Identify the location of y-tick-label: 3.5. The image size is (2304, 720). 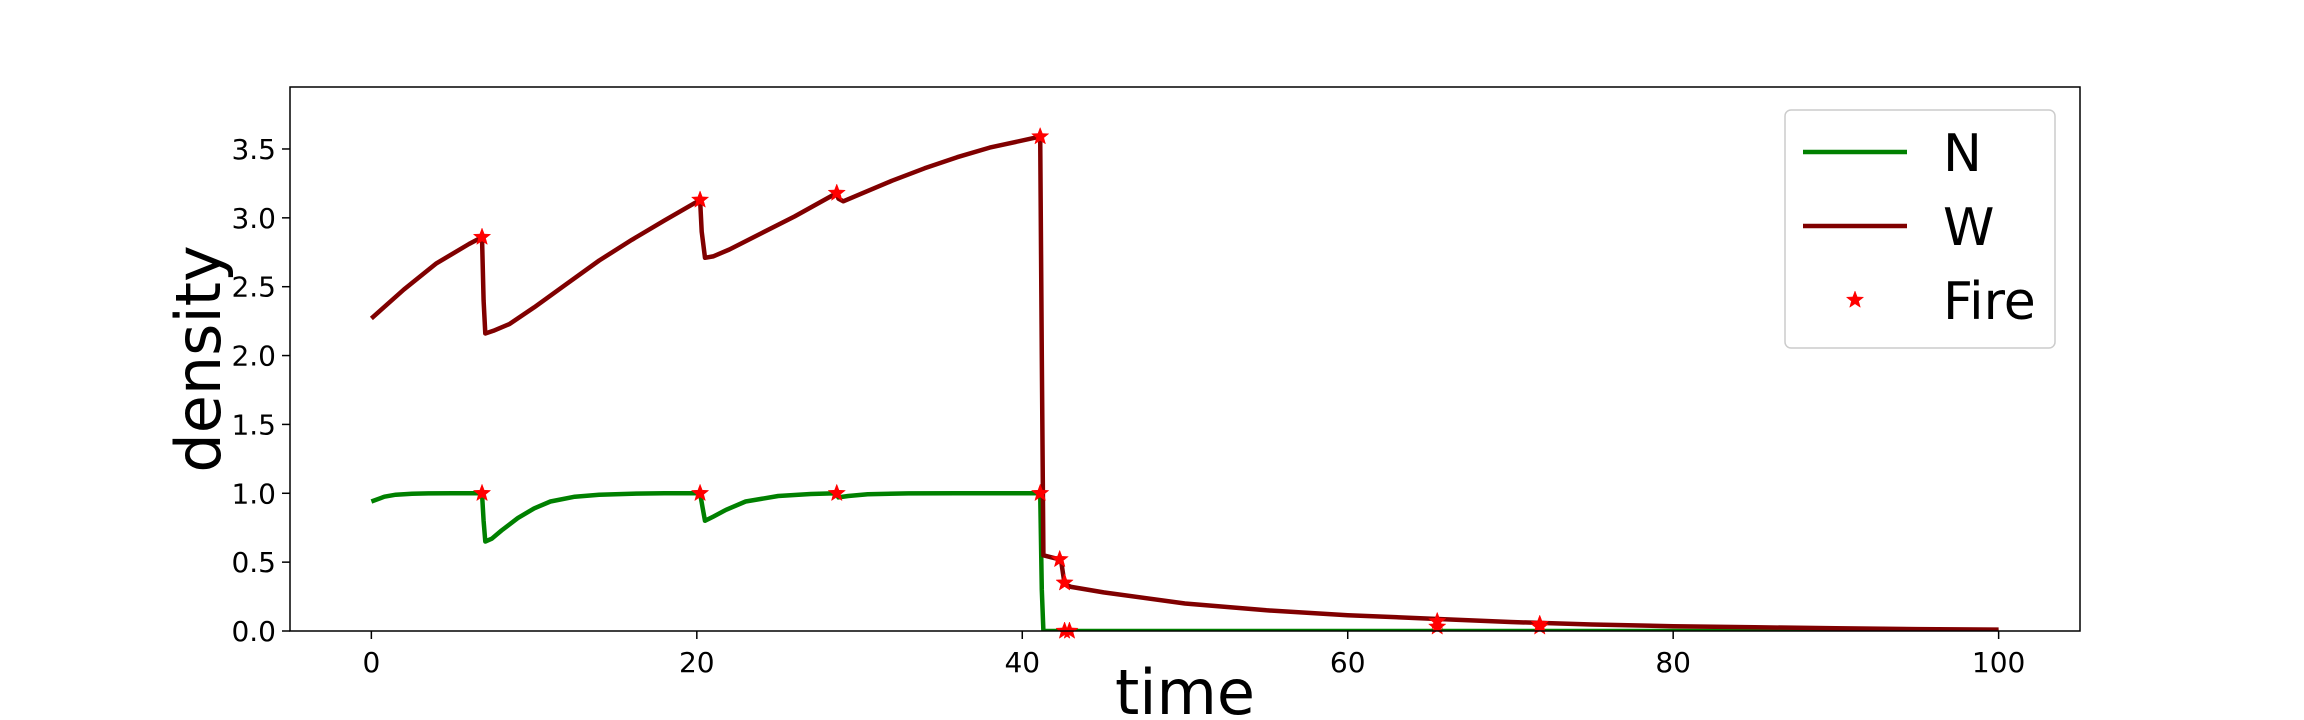
(253, 149).